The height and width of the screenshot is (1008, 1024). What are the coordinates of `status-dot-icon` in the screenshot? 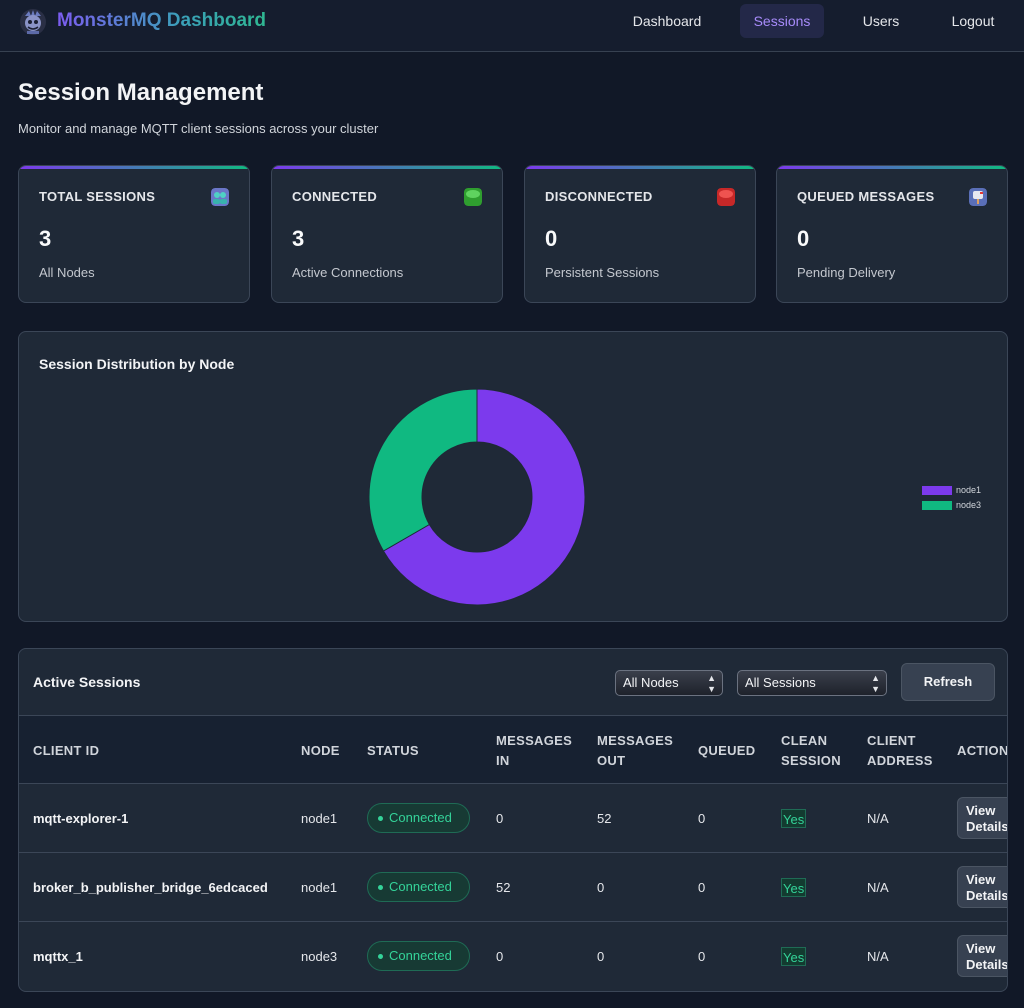 It's located at (380, 818).